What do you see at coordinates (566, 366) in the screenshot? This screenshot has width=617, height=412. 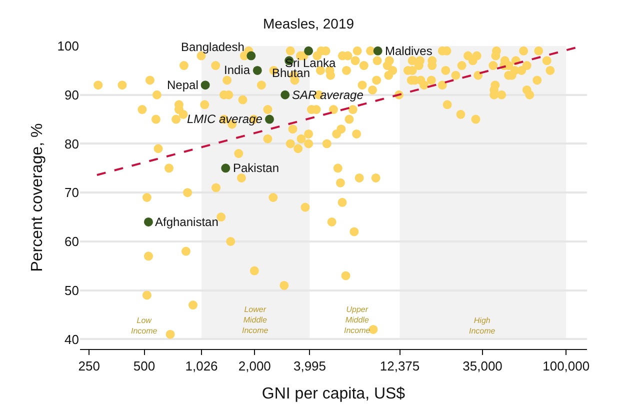 I see `x-tick-label: 100,000` at bounding box center [566, 366].